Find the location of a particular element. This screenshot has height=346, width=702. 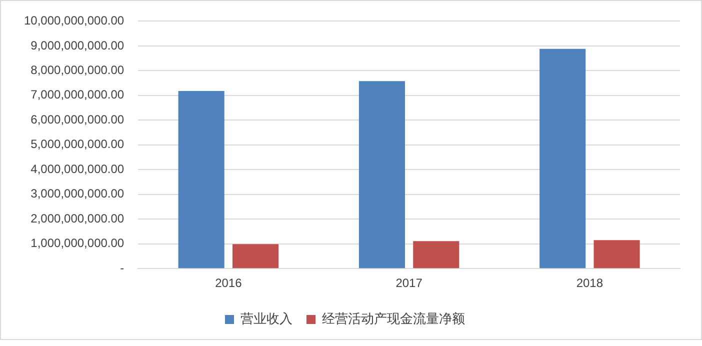

y-tick-label: - is located at coordinates (122, 267).